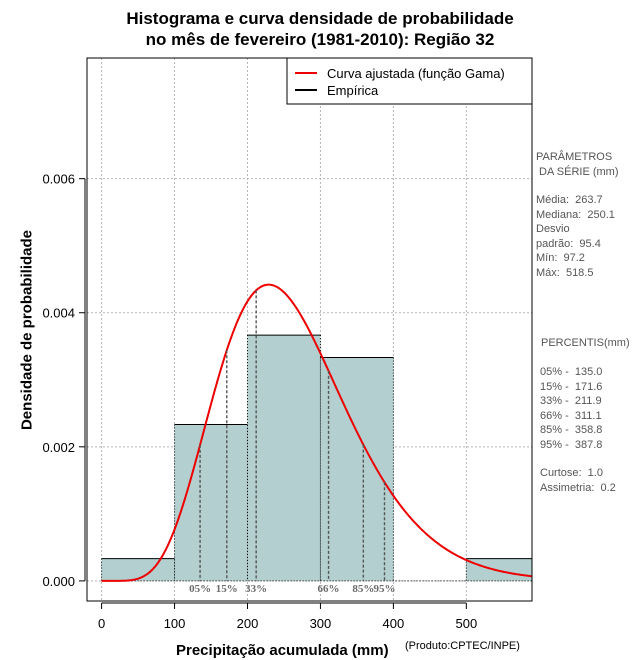  What do you see at coordinates (416, 73) in the screenshot?
I see `legend-label-0: Curva ajustada (função Gama)` at bounding box center [416, 73].